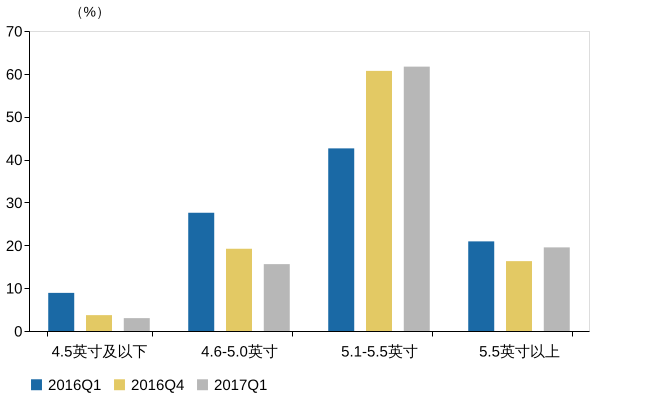  I want to click on y-tick-label: 10, so click(14, 289).